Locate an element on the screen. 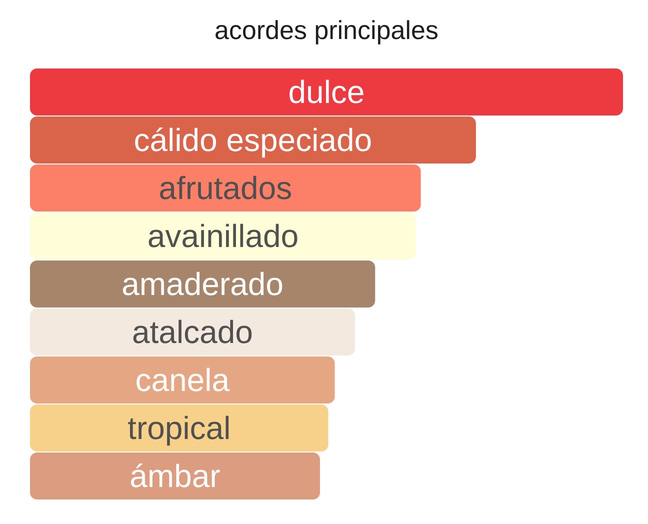 This screenshot has width=648, height=524. y-tick-label: canela is located at coordinates (183, 380).